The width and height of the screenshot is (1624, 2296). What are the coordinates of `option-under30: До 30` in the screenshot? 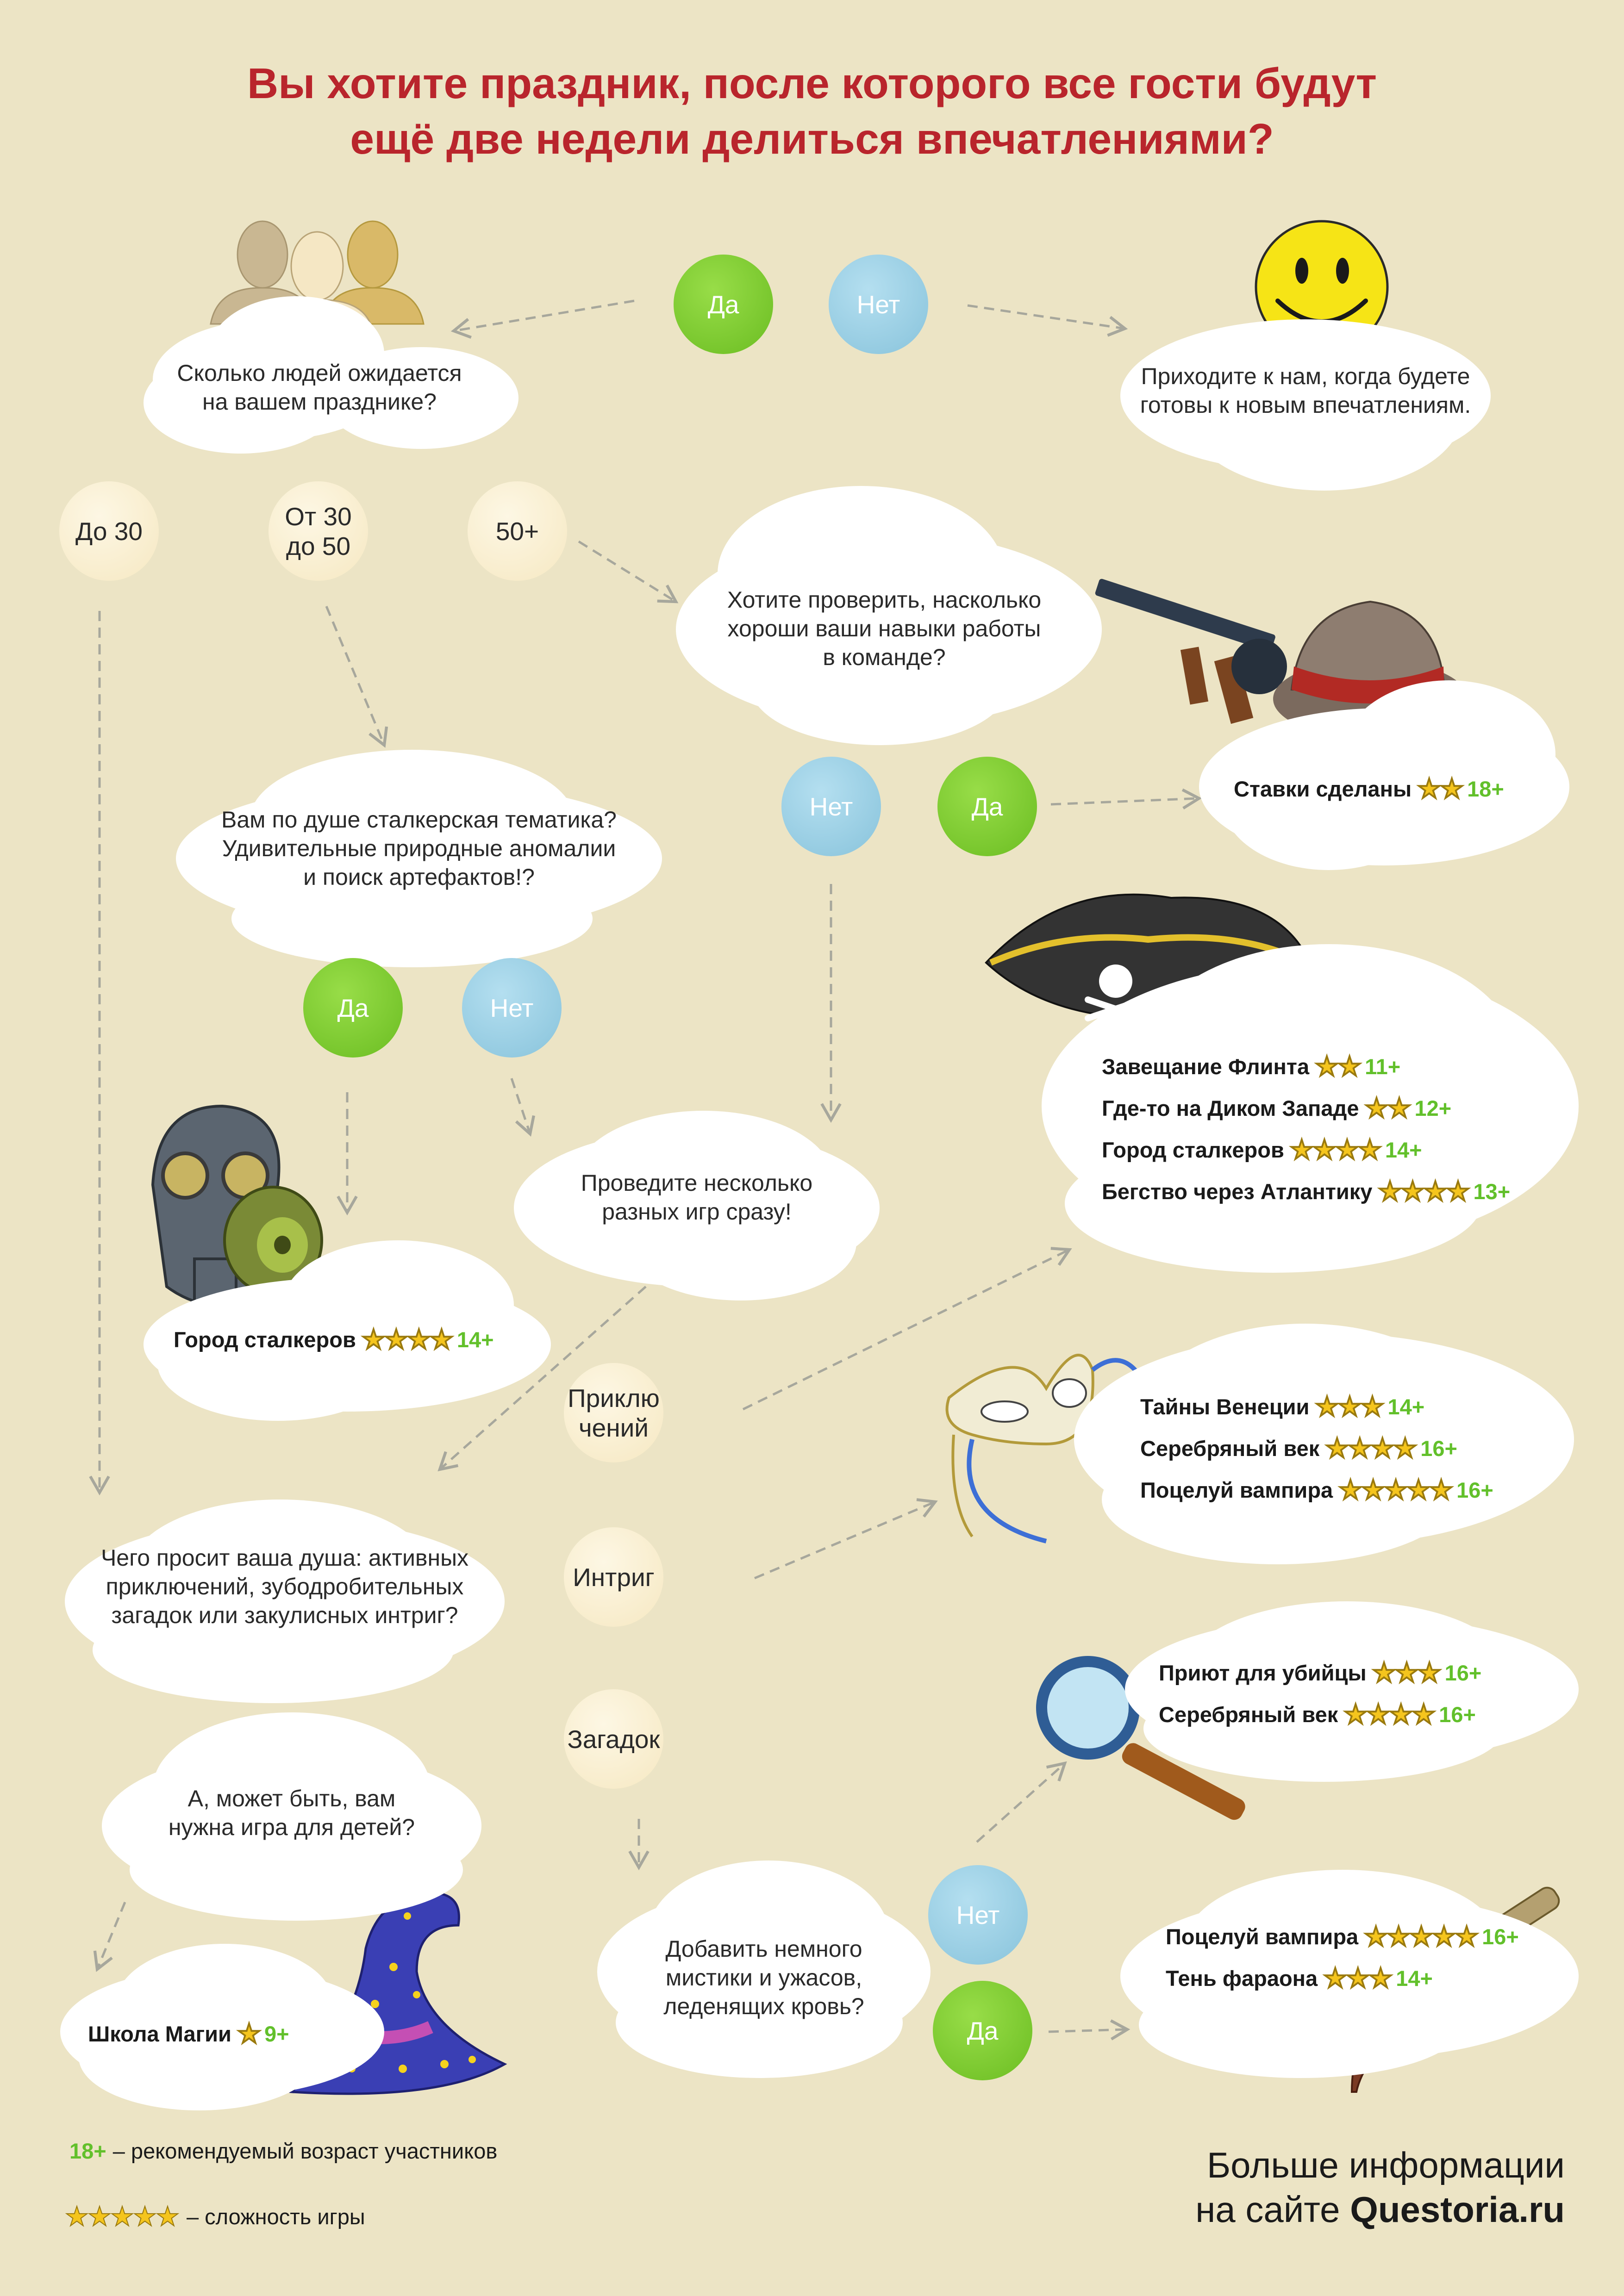 It's located at (109, 531).